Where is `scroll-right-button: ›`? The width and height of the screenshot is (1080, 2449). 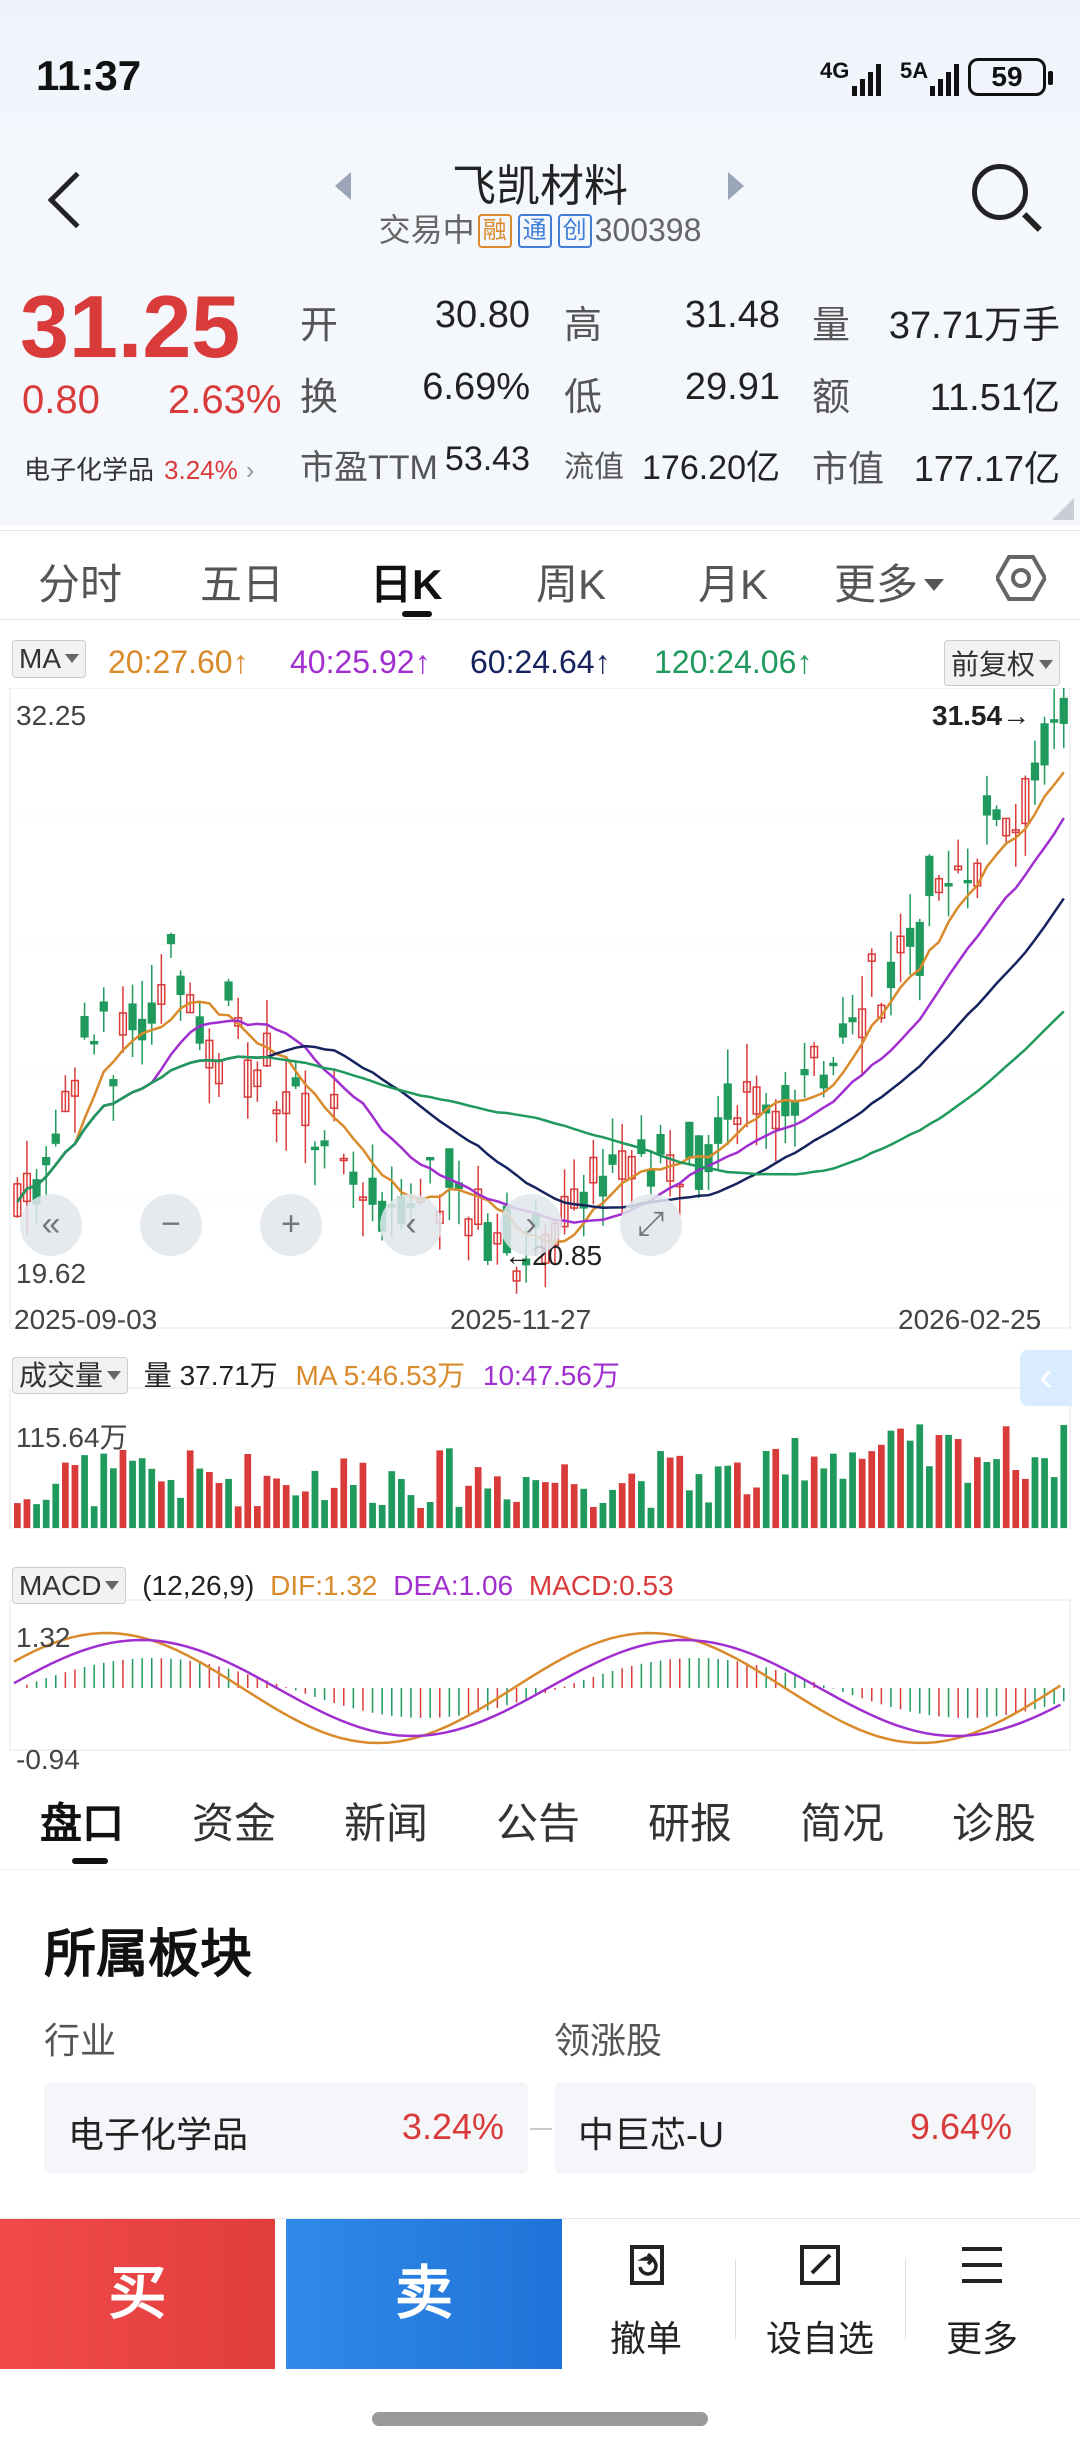
scroll-right-button: › is located at coordinates (531, 1225).